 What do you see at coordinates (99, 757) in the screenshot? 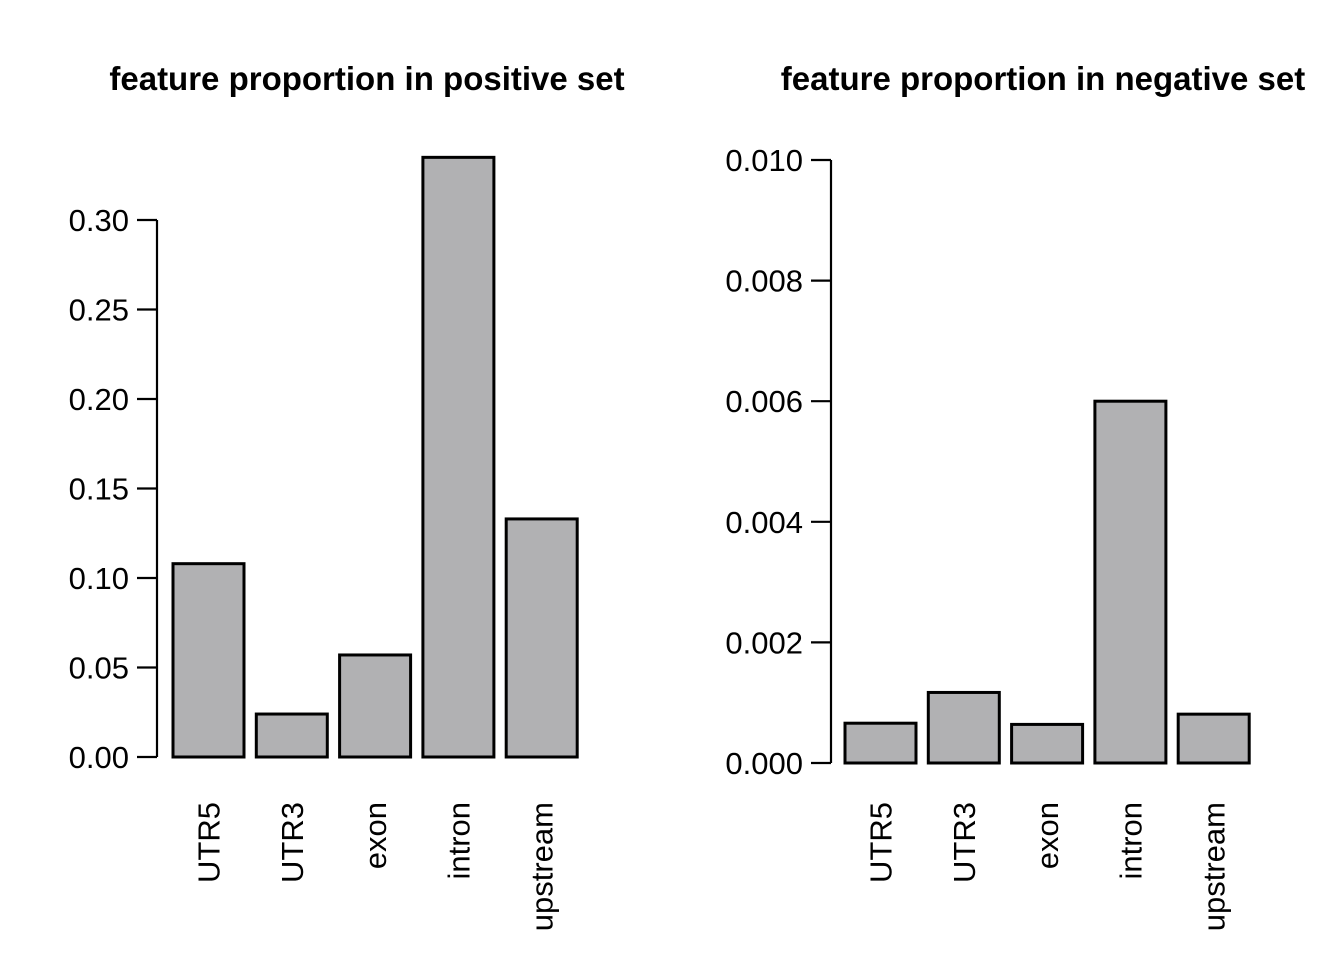
I see `y-axis-tick-label: 0.00` at bounding box center [99, 757].